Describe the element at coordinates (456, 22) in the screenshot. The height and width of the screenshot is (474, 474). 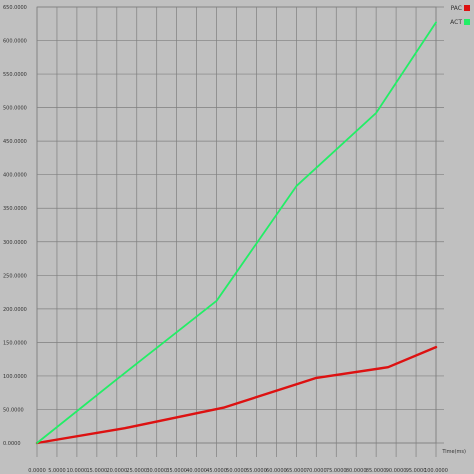
I see `legend-label-act: ACT` at that location.